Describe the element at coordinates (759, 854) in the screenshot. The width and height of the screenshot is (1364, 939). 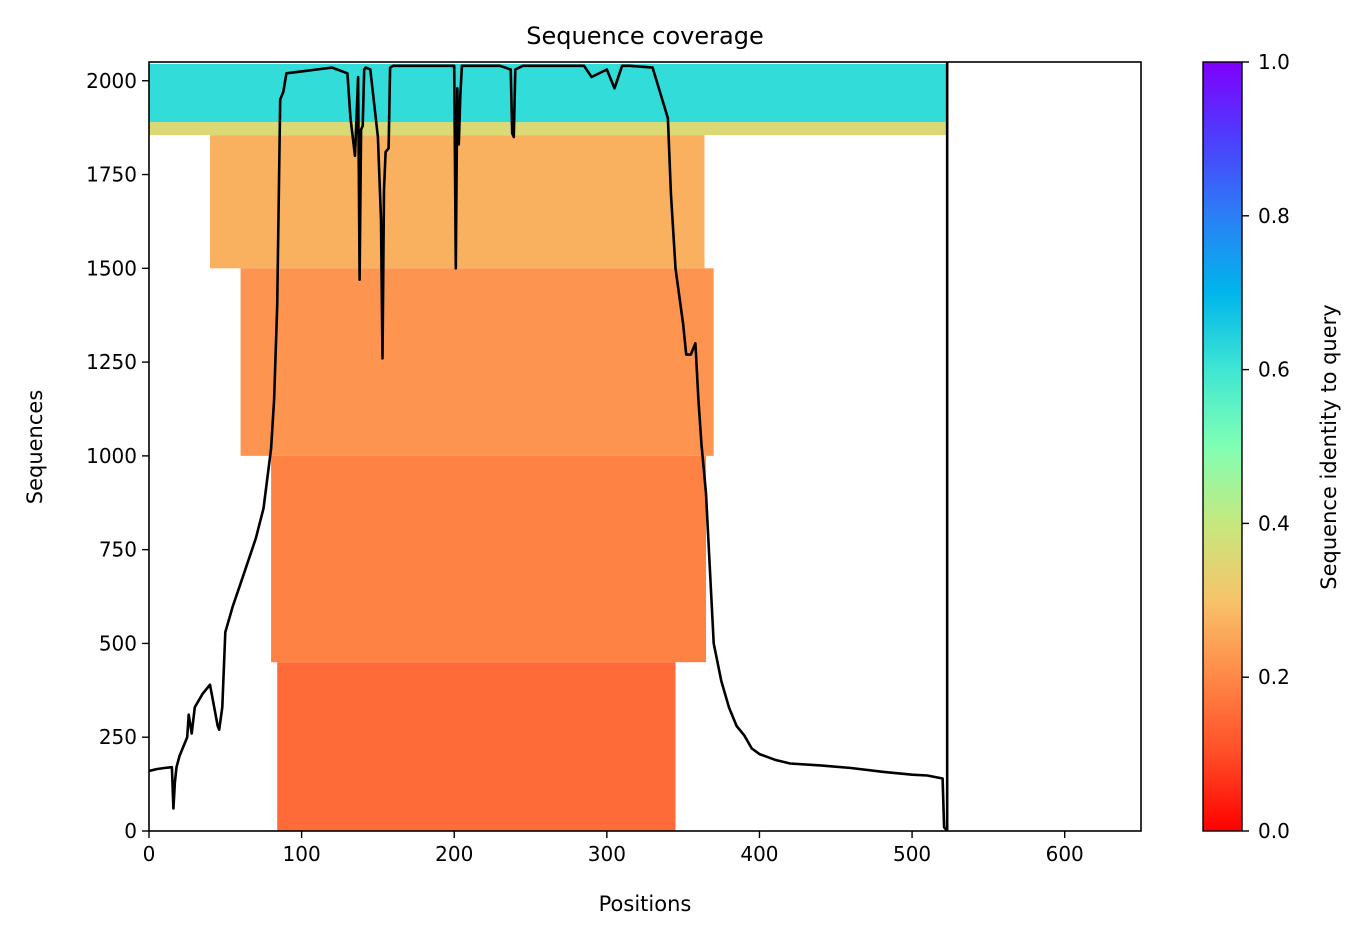
I see `x-tick-label: 400` at that location.